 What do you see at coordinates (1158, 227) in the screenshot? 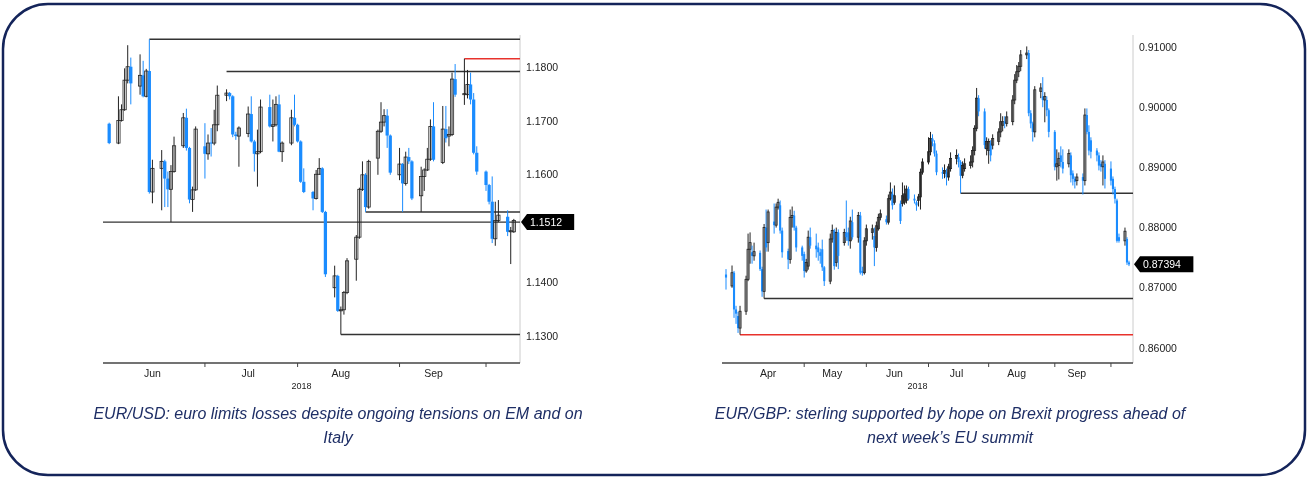
I see `y-tick-label: 0.88000` at bounding box center [1158, 227].